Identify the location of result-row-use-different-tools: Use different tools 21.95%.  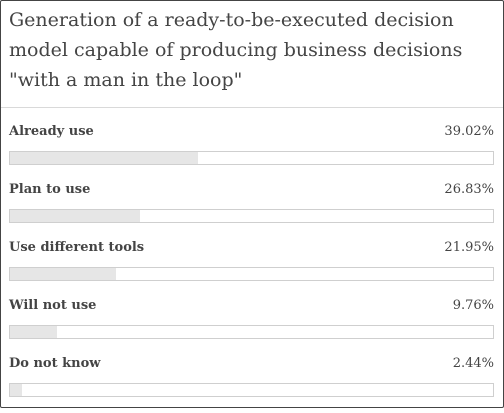
(251, 268).